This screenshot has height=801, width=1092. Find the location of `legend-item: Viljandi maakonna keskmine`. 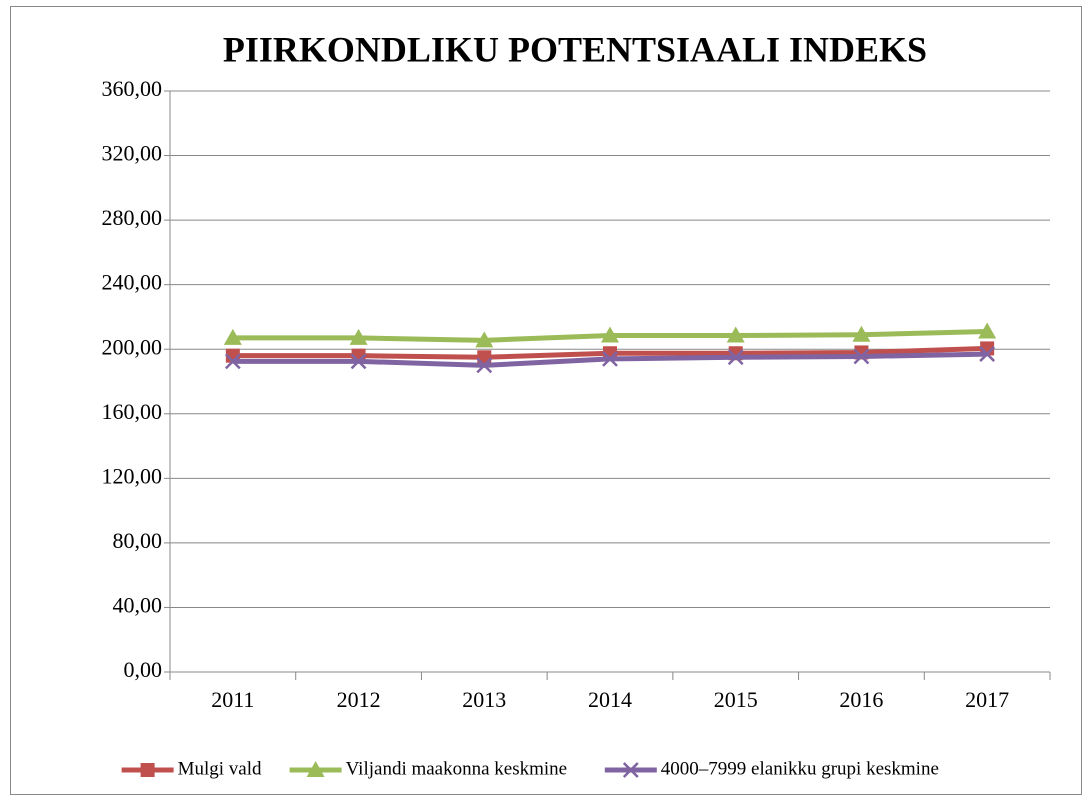

legend-item: Viljandi maakonna keskmine is located at coordinates (428, 768).